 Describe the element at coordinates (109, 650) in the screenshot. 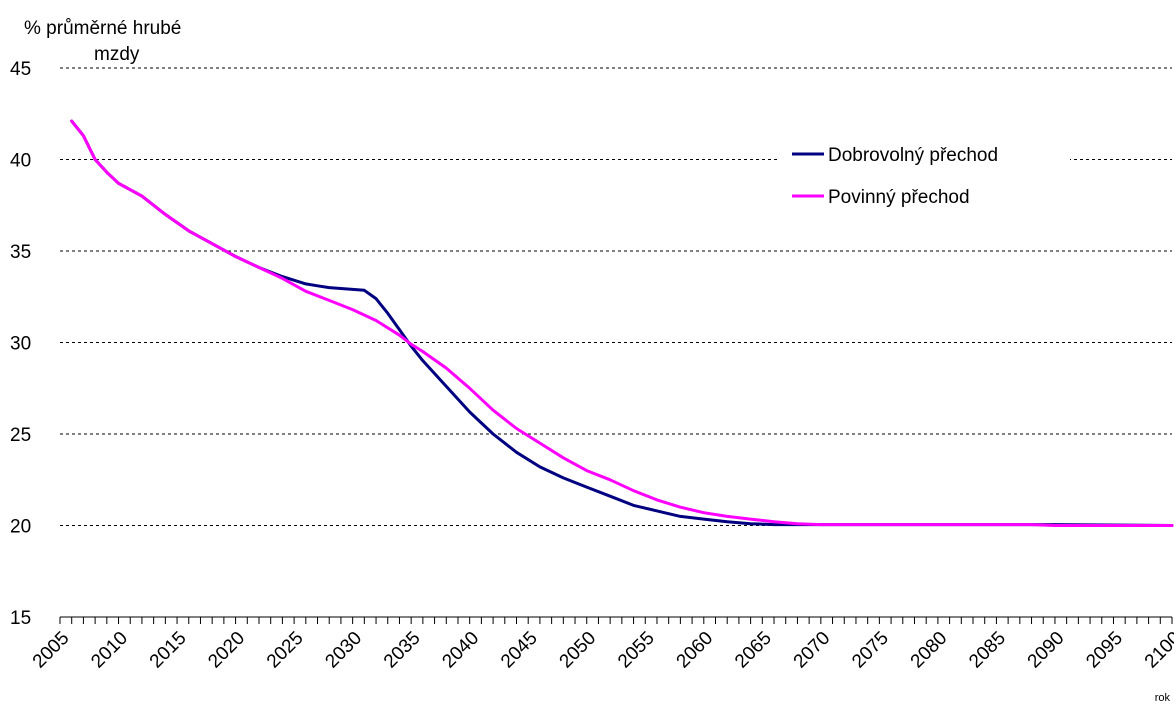

I see `x-tick-label: 2010` at that location.